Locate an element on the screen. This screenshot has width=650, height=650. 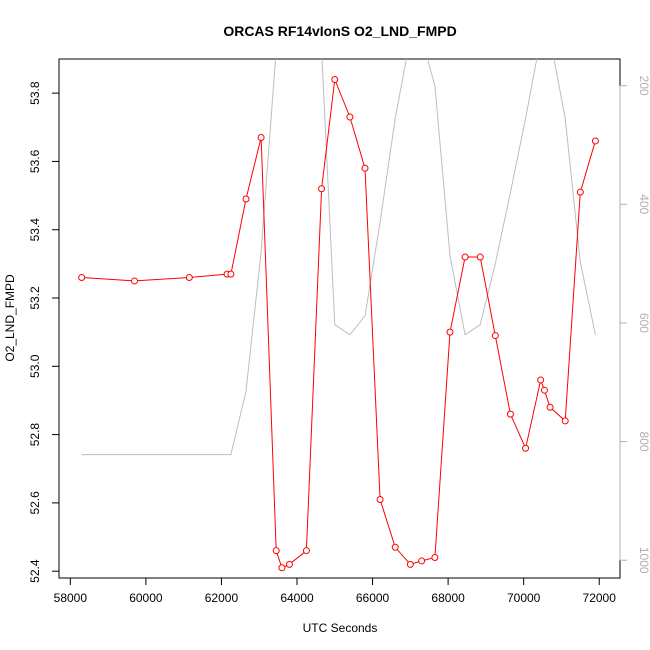
y-tick-label: 53.4 is located at coordinates (35, 230).